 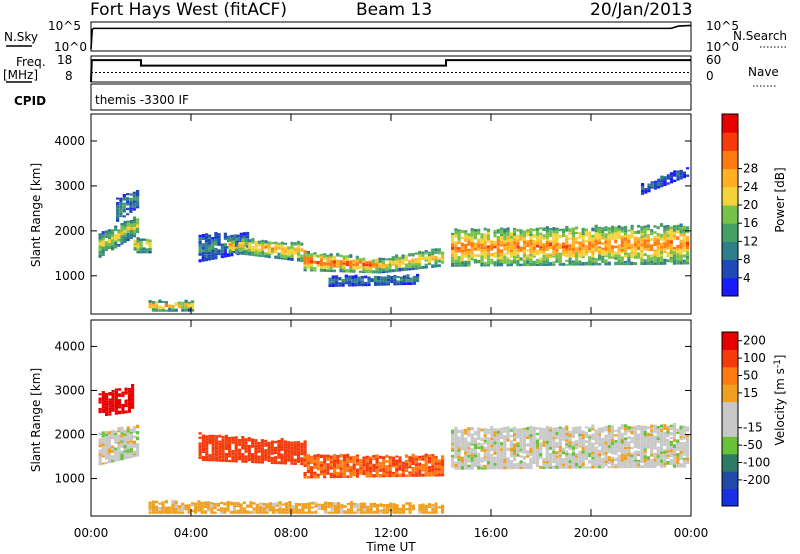 I want to click on power-ytick-label: 4000, so click(x=69, y=141).